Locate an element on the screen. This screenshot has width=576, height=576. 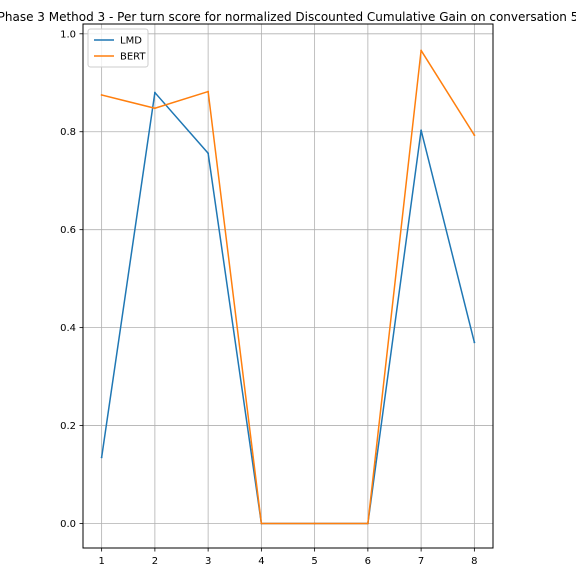
y-tick-label: 0.4 is located at coordinates (68, 328).